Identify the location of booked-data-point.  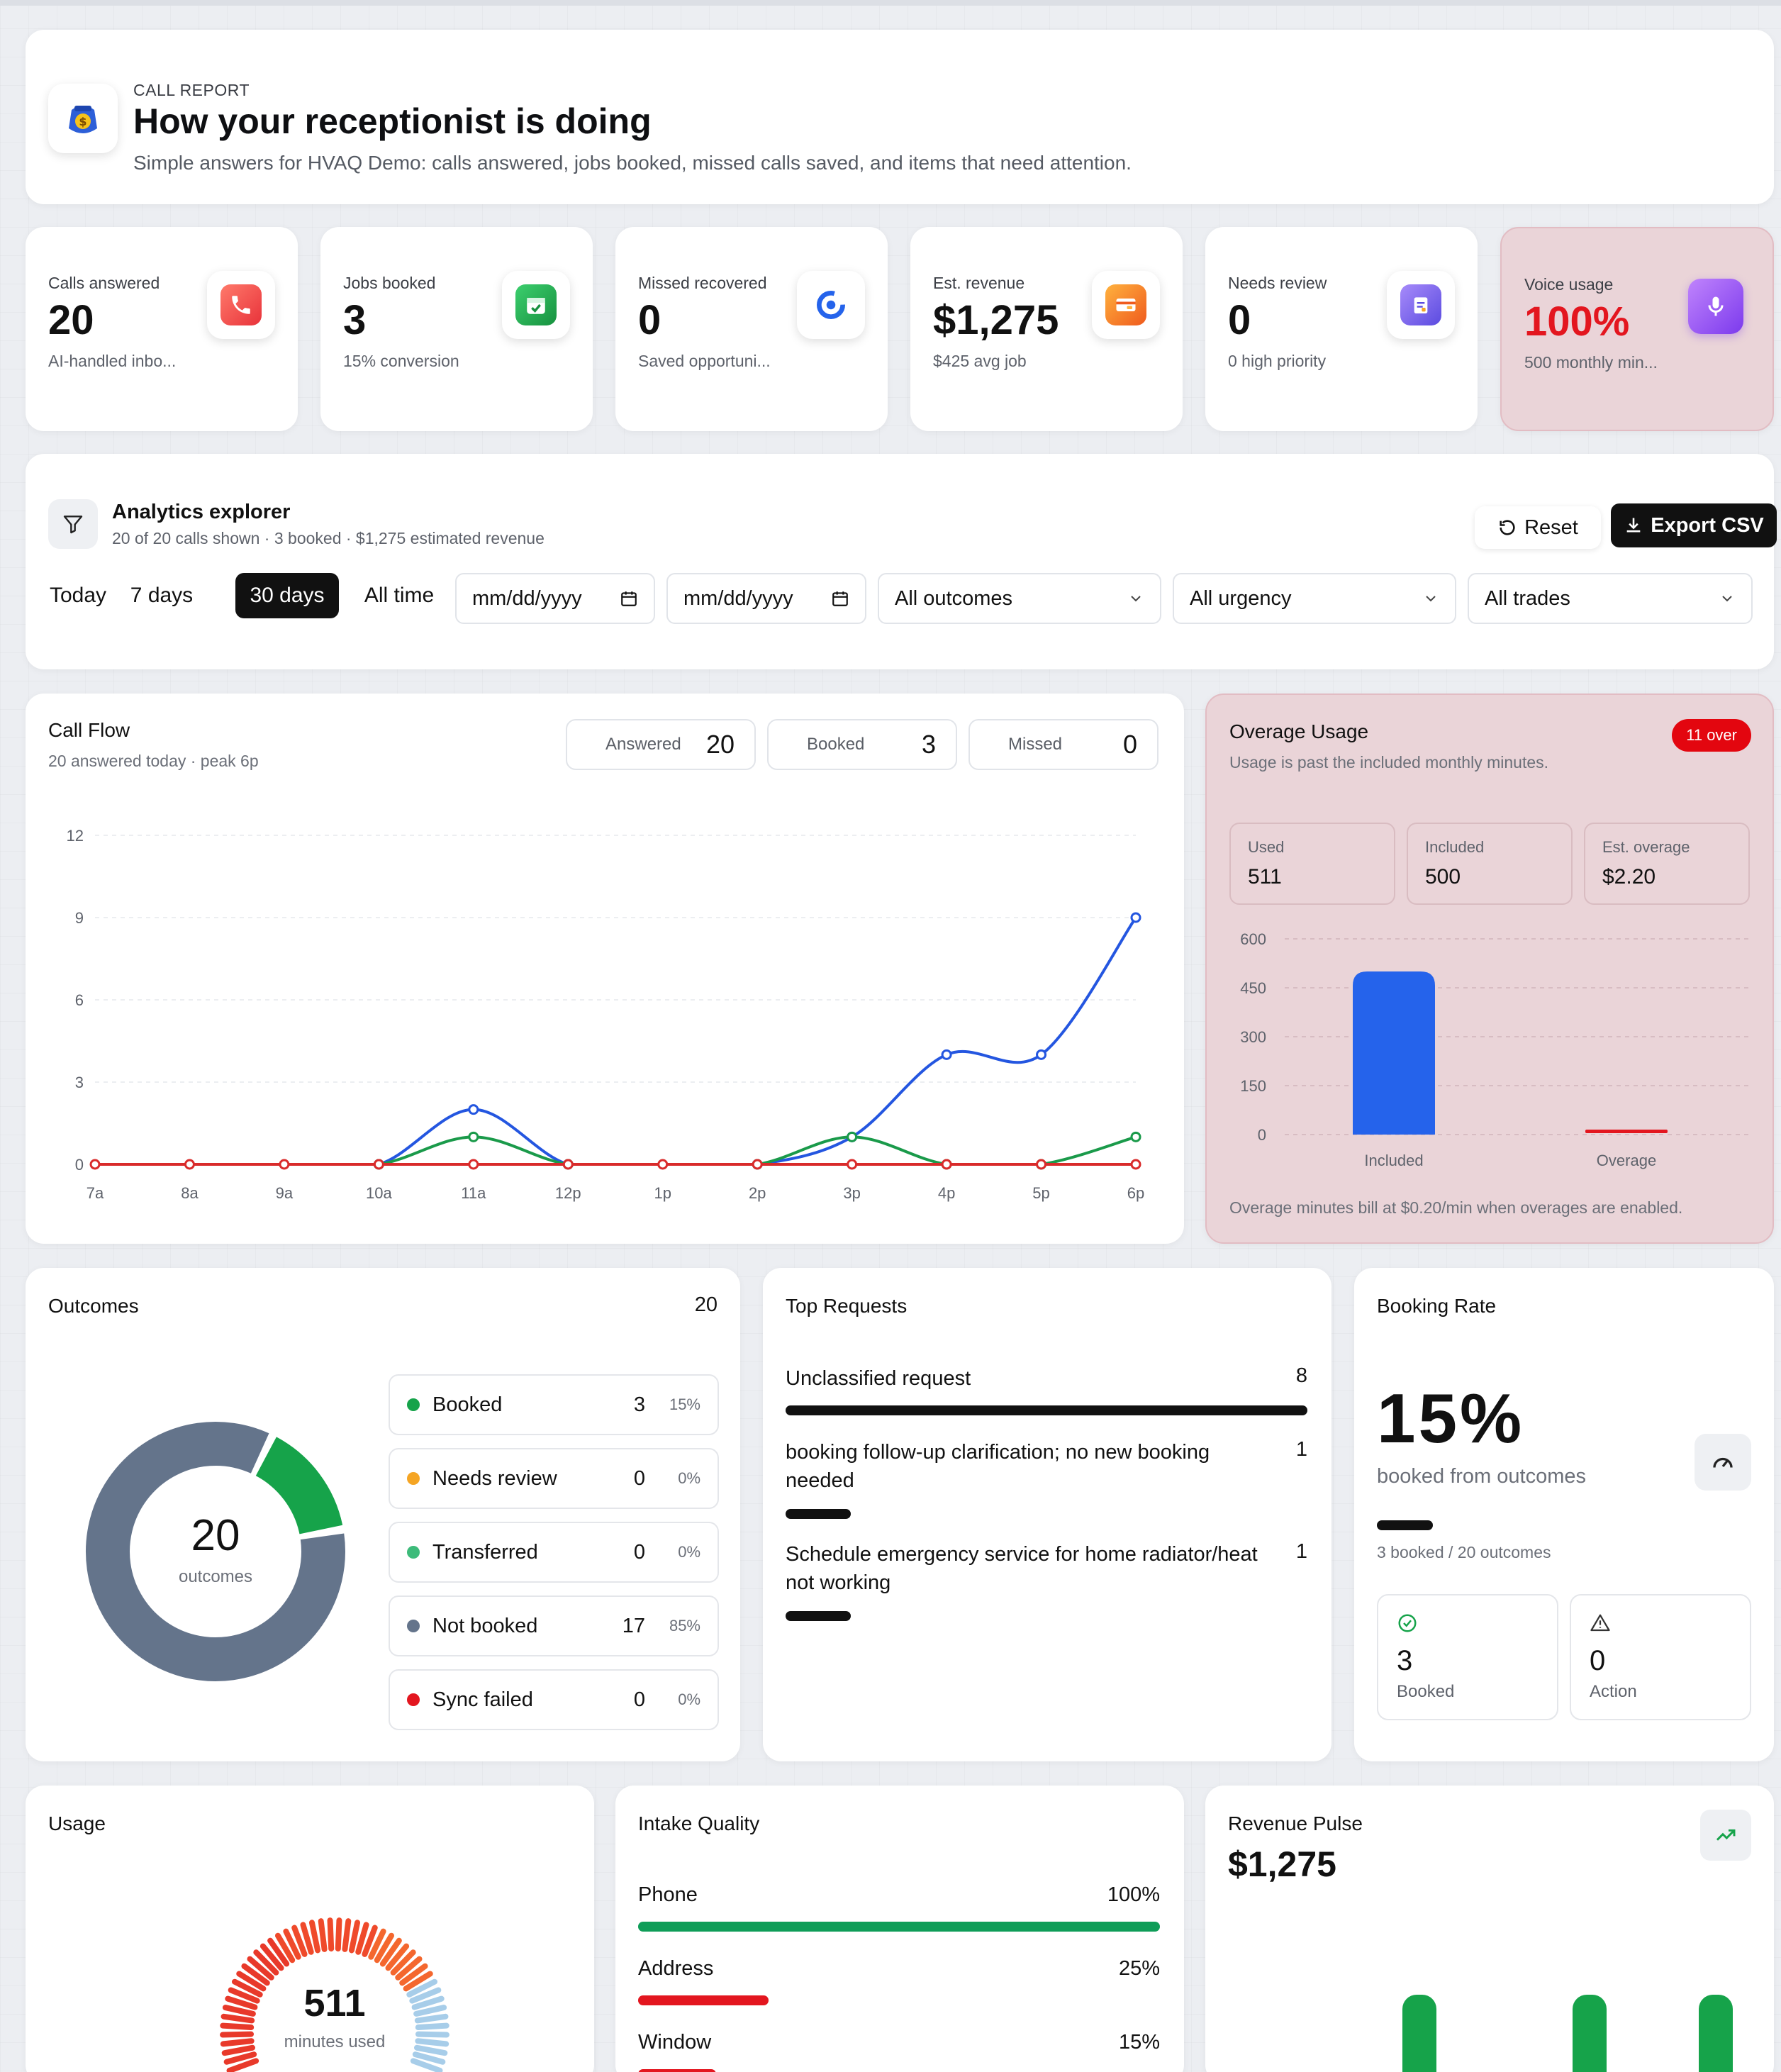
(473, 1136).